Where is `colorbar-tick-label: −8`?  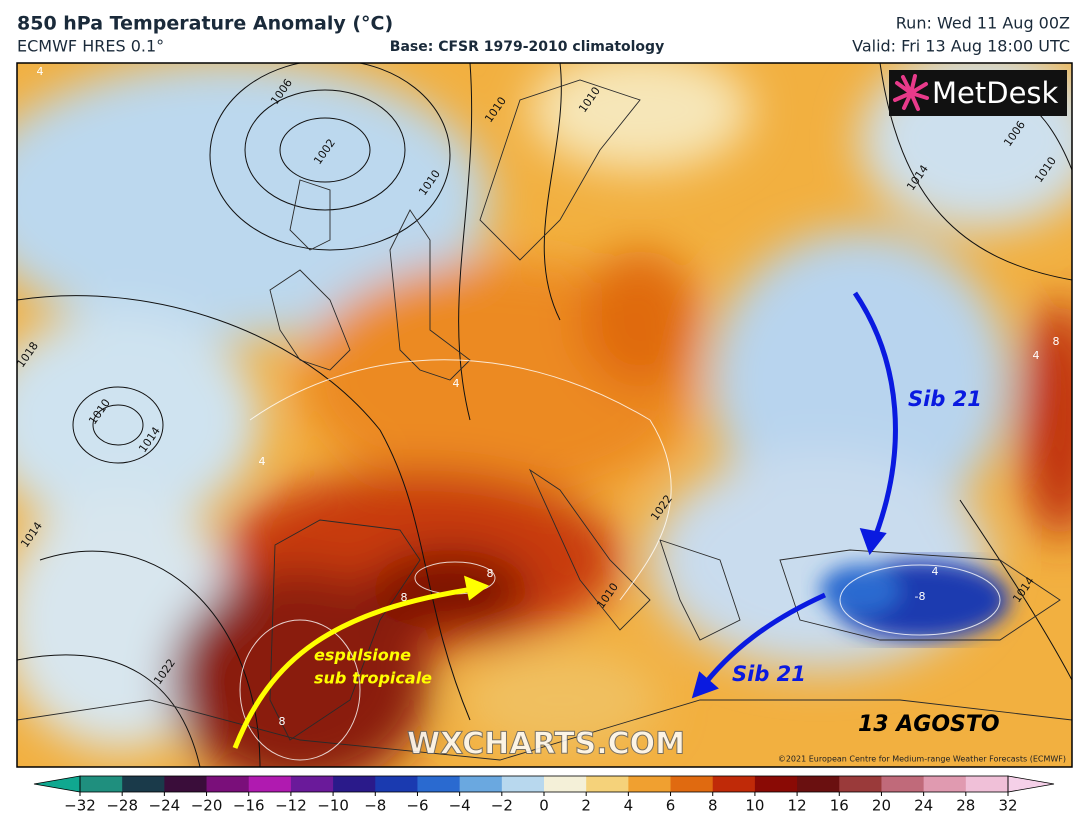 colorbar-tick-label: −8 is located at coordinates (375, 806).